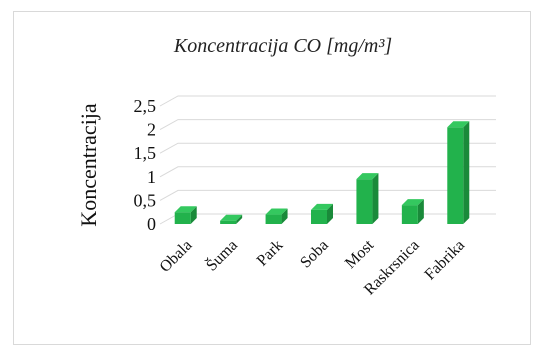  What do you see at coordinates (88, 165) in the screenshot?
I see `y-axis-label: Koncentracija` at bounding box center [88, 165].